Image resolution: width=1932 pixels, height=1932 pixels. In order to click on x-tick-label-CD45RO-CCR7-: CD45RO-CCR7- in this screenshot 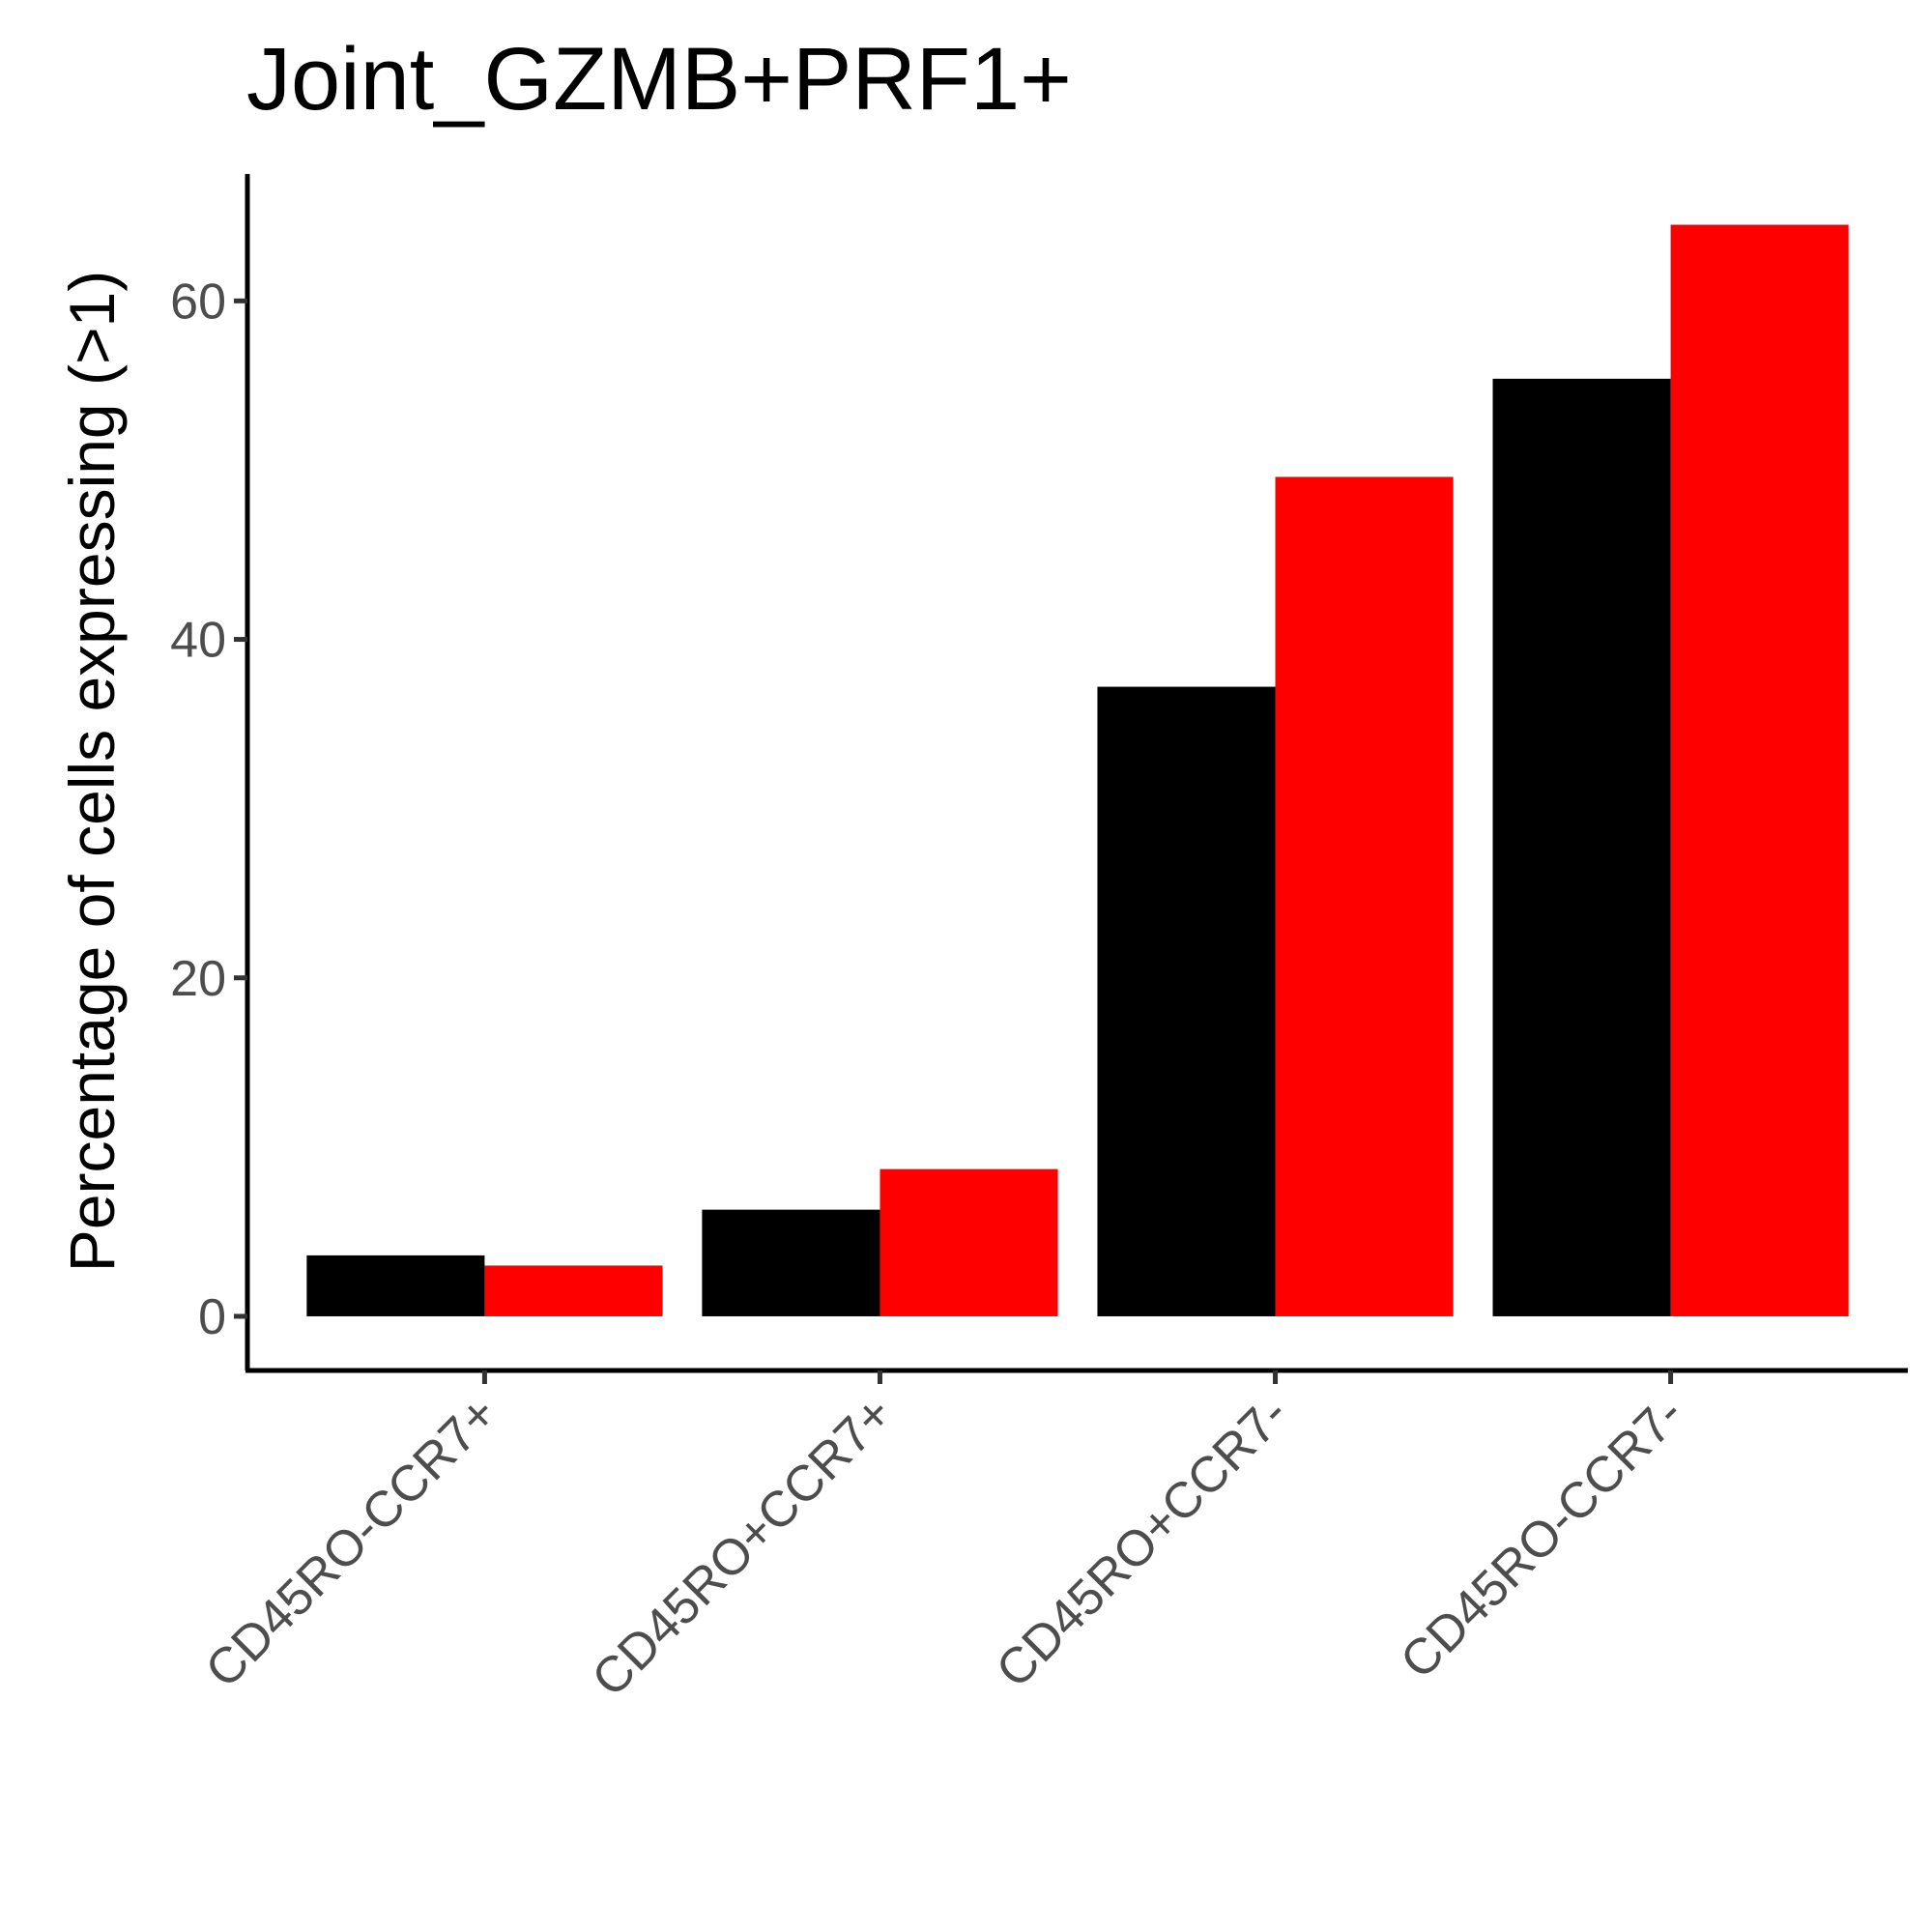, I will do `click(1542, 1537)`.